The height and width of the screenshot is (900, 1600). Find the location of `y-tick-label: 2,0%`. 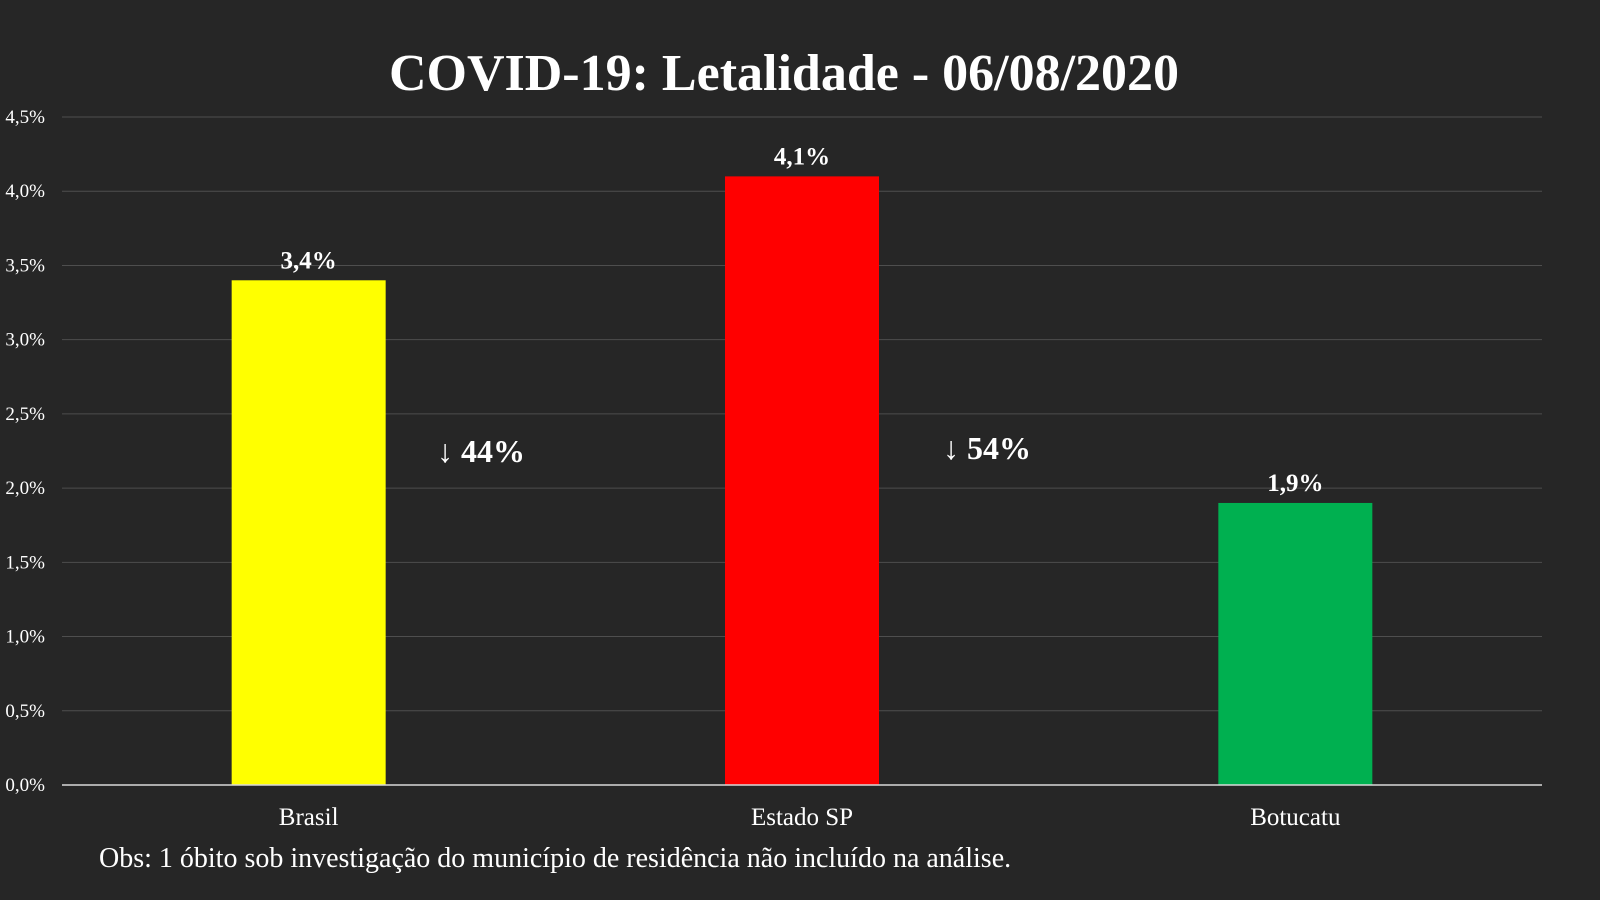

y-tick-label: 2,0% is located at coordinates (25, 488).